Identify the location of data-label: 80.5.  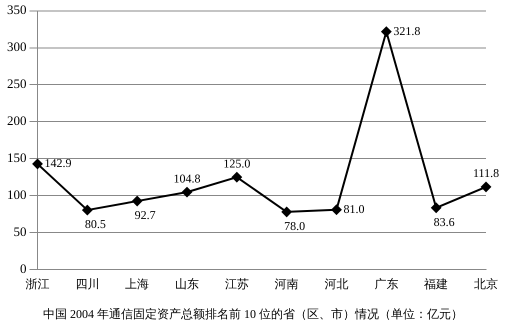
(95, 224).